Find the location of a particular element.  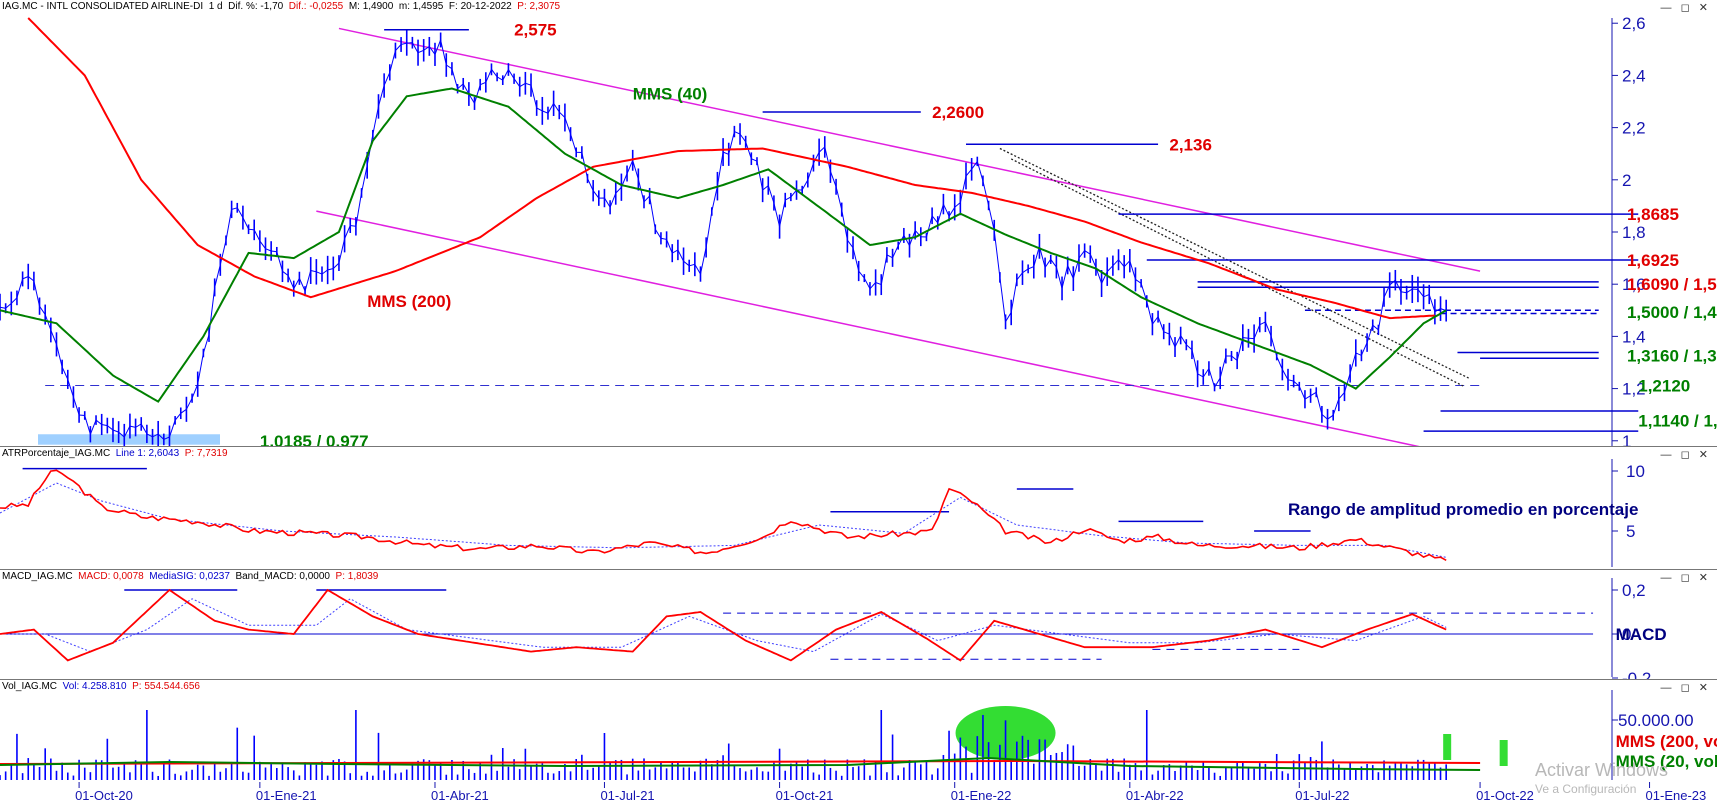

volume-pane-header: Vol_IAG.MC Vol: 4.258.810 P: 554.544.656 is located at coordinates (101, 686).